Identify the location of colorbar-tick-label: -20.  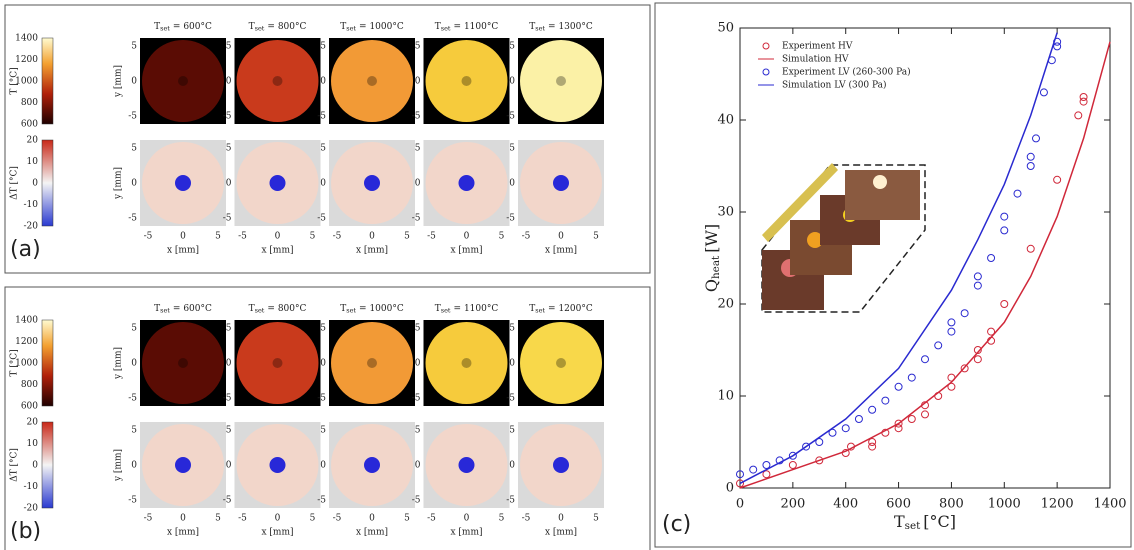
(31, 509).